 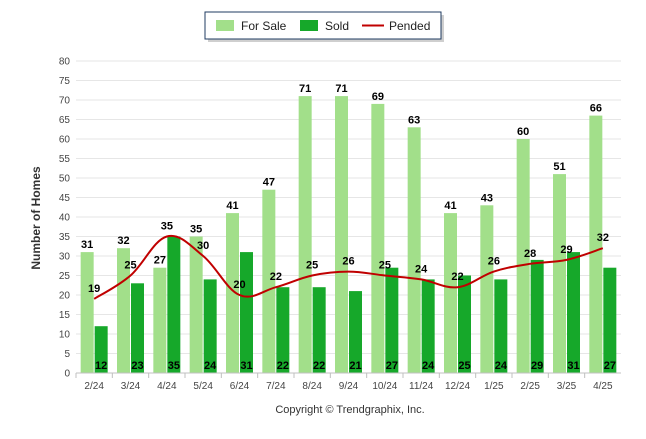 I want to click on sold-value-label: 22, so click(x=283, y=366).